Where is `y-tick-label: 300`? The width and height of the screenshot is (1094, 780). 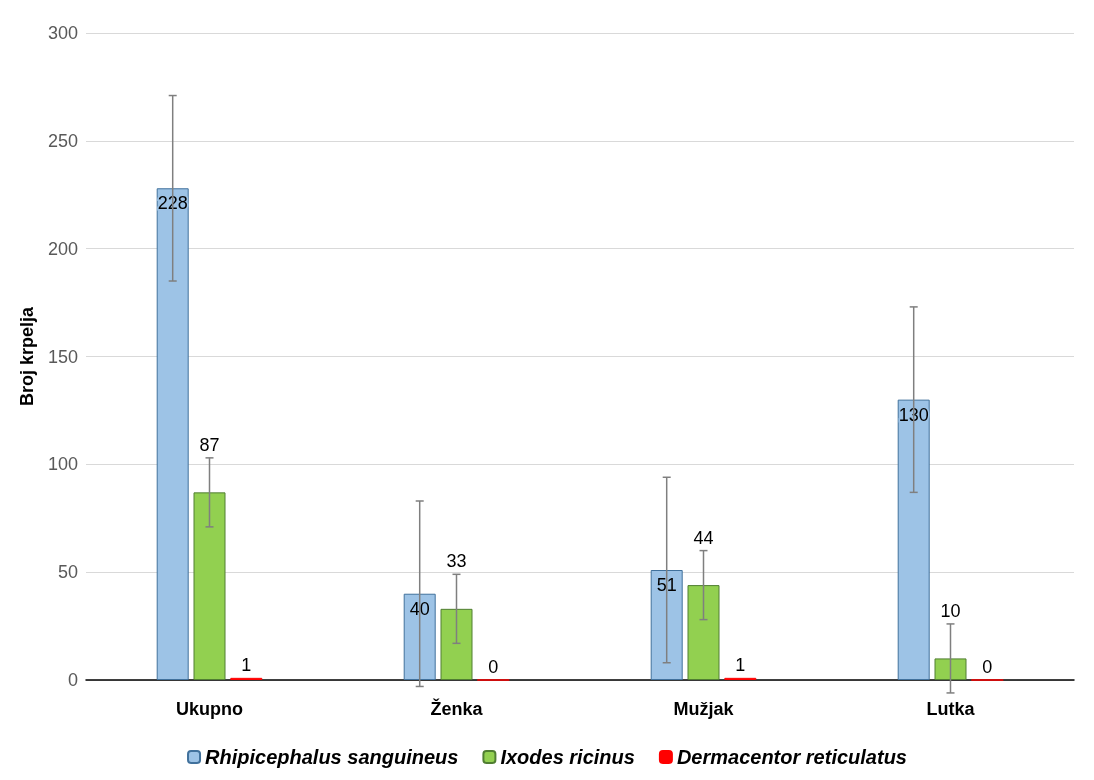
y-tick-label: 300 is located at coordinates (62, 33).